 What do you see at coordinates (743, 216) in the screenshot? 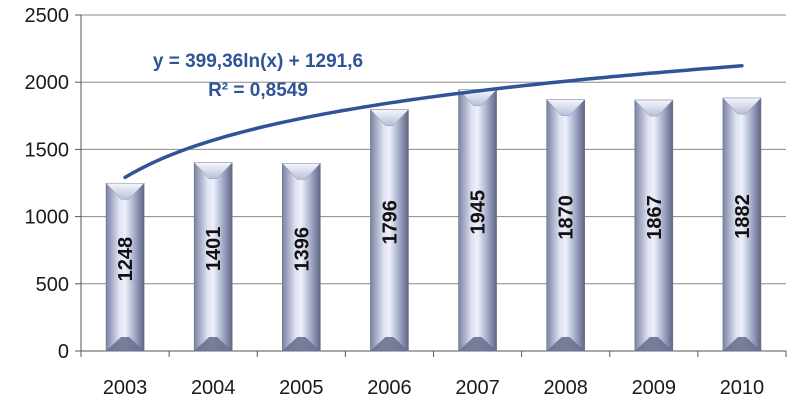
I see `data-label: 1882` at bounding box center [743, 216].